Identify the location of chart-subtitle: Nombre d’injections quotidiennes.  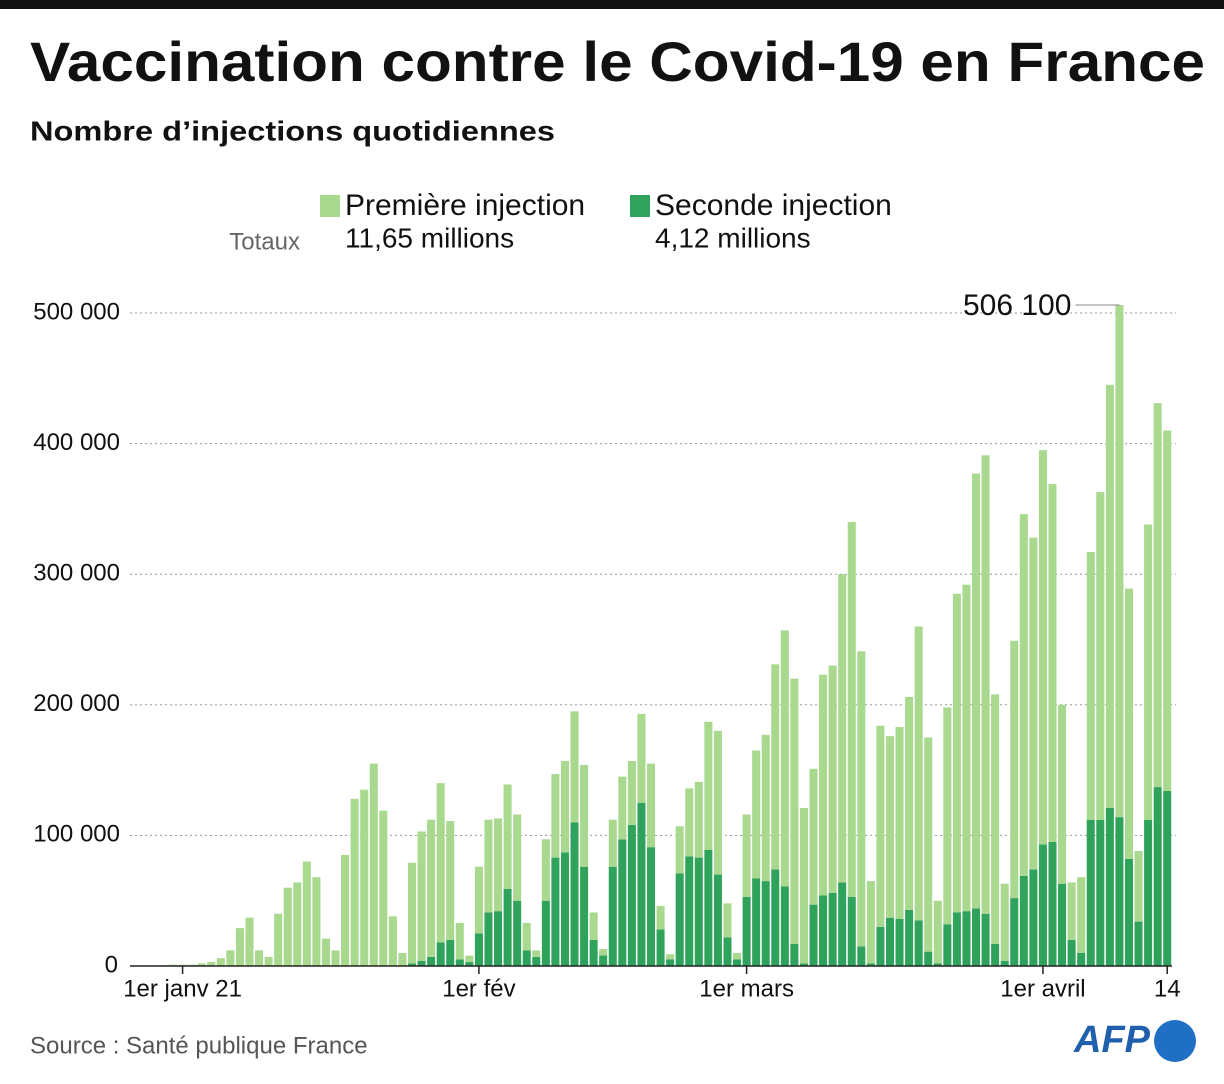
(292, 130).